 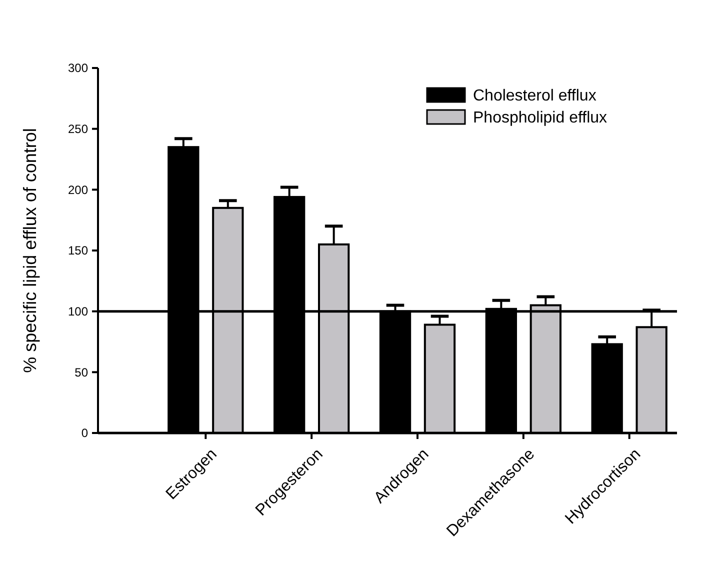 What do you see at coordinates (78, 68) in the screenshot?
I see `y-tick-label: 300` at bounding box center [78, 68].